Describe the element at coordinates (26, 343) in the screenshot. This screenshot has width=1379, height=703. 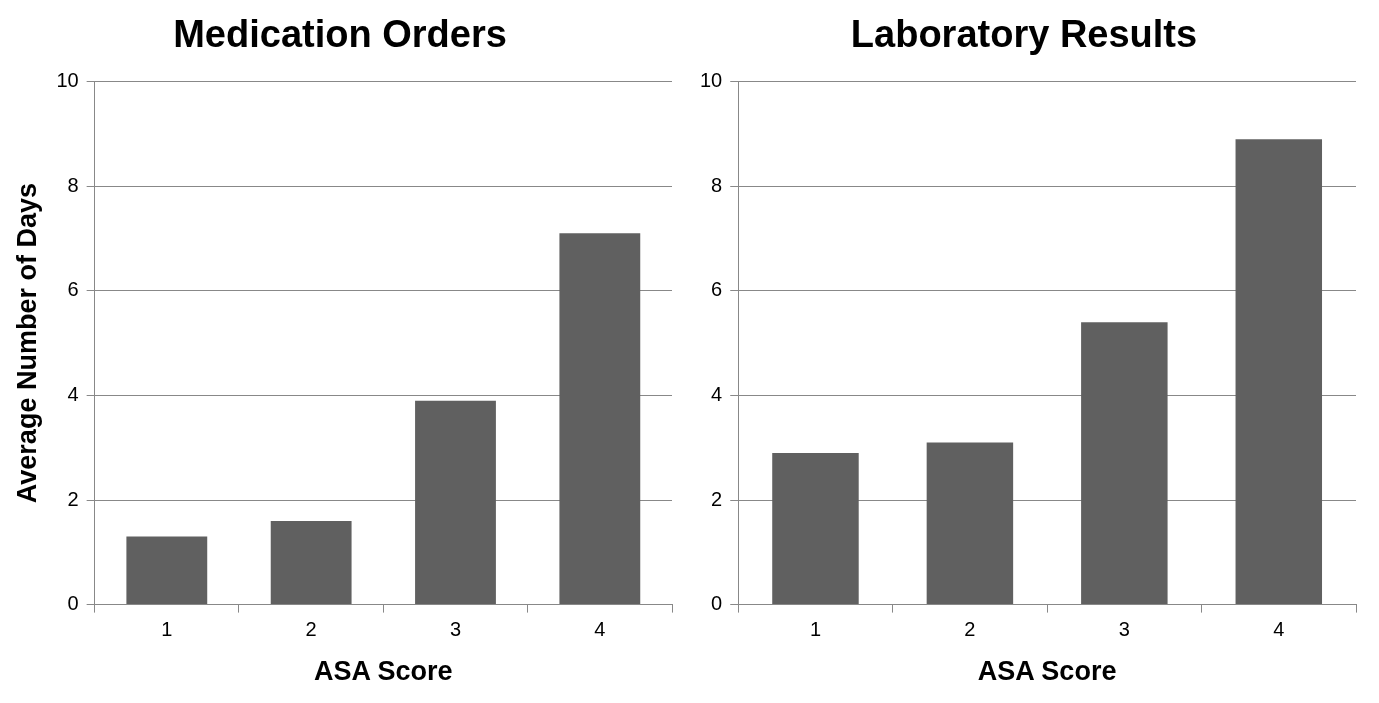
I see `y-axis-title: Average Number of Days` at that location.